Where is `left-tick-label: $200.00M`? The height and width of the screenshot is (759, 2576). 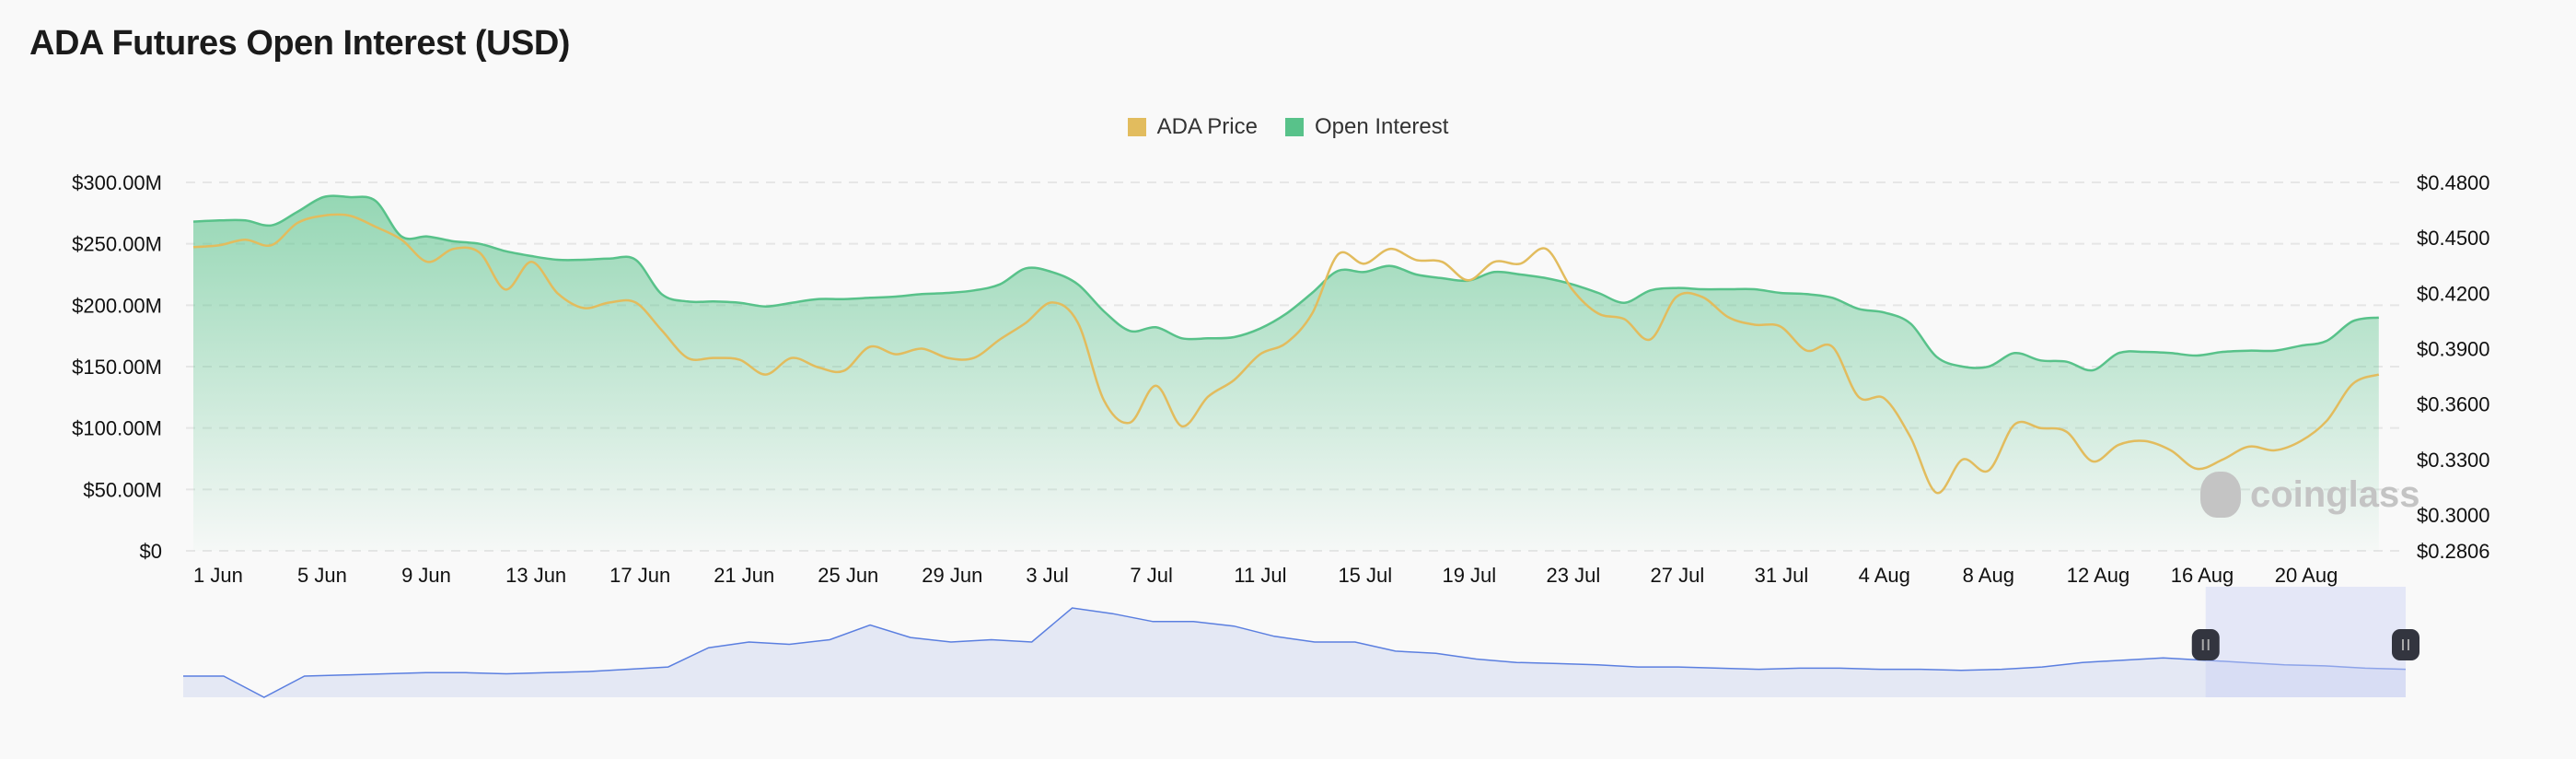 left-tick-label: $200.00M is located at coordinates (117, 306).